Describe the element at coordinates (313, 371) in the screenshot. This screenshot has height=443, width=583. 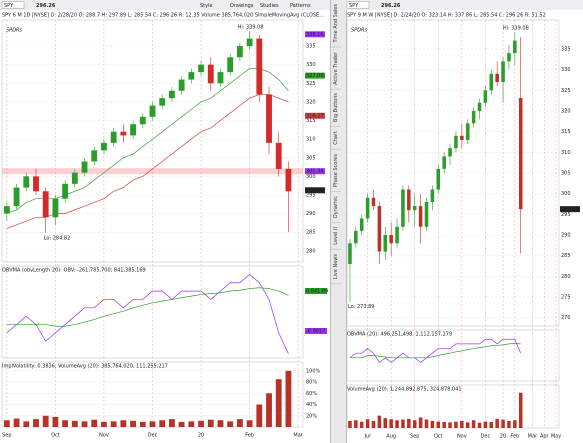
I see `volume-tick-label: 100%` at that location.